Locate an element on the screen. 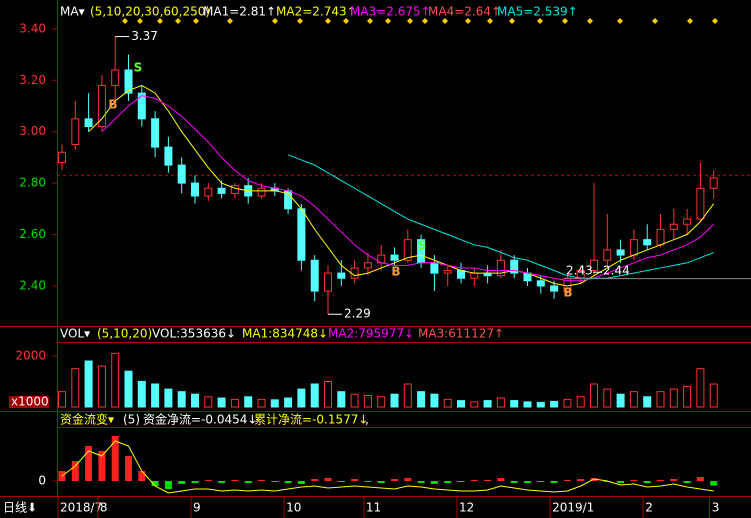 This screenshot has width=751, height=518. x-tick-label: 2 is located at coordinates (649, 508).